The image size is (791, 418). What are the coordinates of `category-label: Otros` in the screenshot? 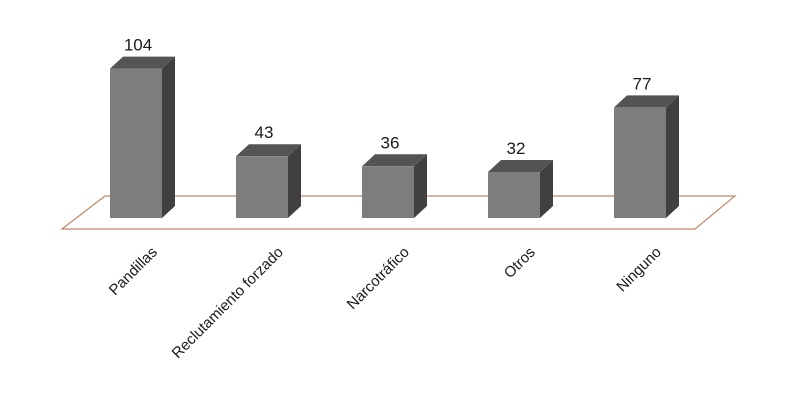 It's located at (520, 263).